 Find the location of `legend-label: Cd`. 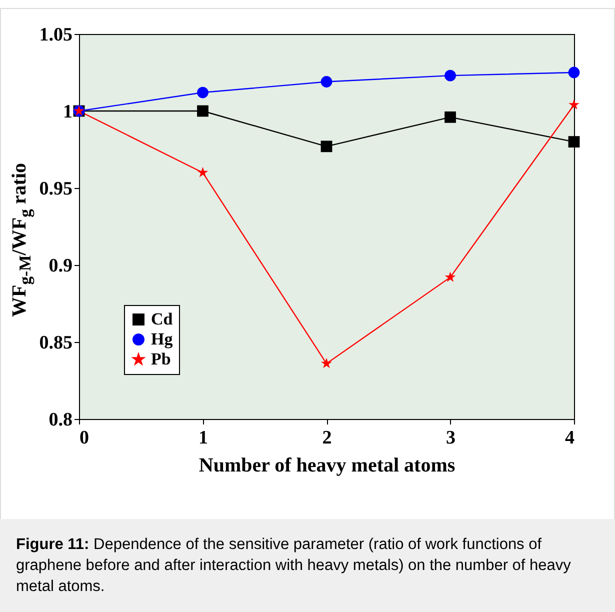

legend-label: Cd is located at coordinates (162, 319).